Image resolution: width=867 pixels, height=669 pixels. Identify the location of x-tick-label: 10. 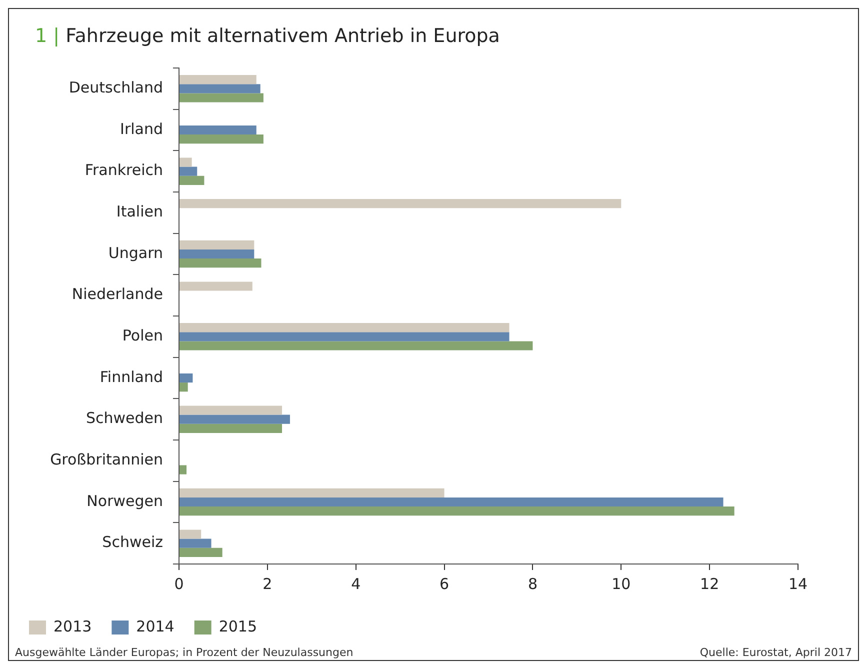
(621, 583).